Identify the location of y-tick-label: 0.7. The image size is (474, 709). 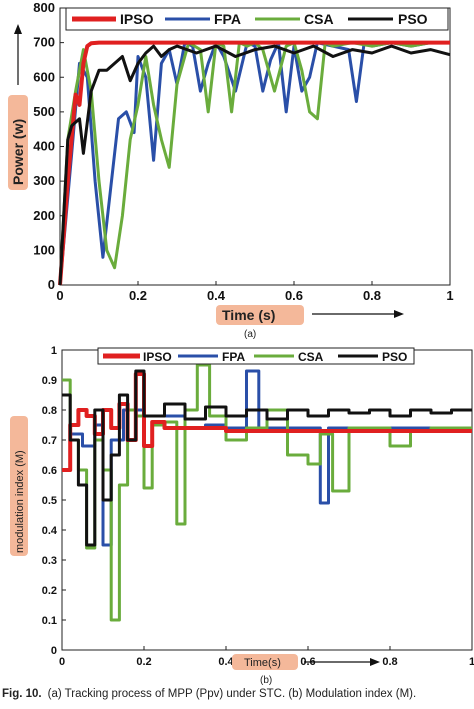
(49, 441).